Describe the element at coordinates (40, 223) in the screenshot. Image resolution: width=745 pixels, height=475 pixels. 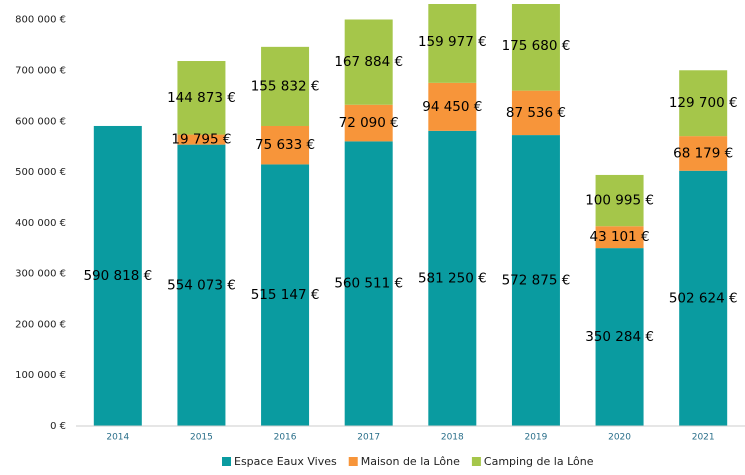
I see `y-tick-label: 400 000 €` at that location.